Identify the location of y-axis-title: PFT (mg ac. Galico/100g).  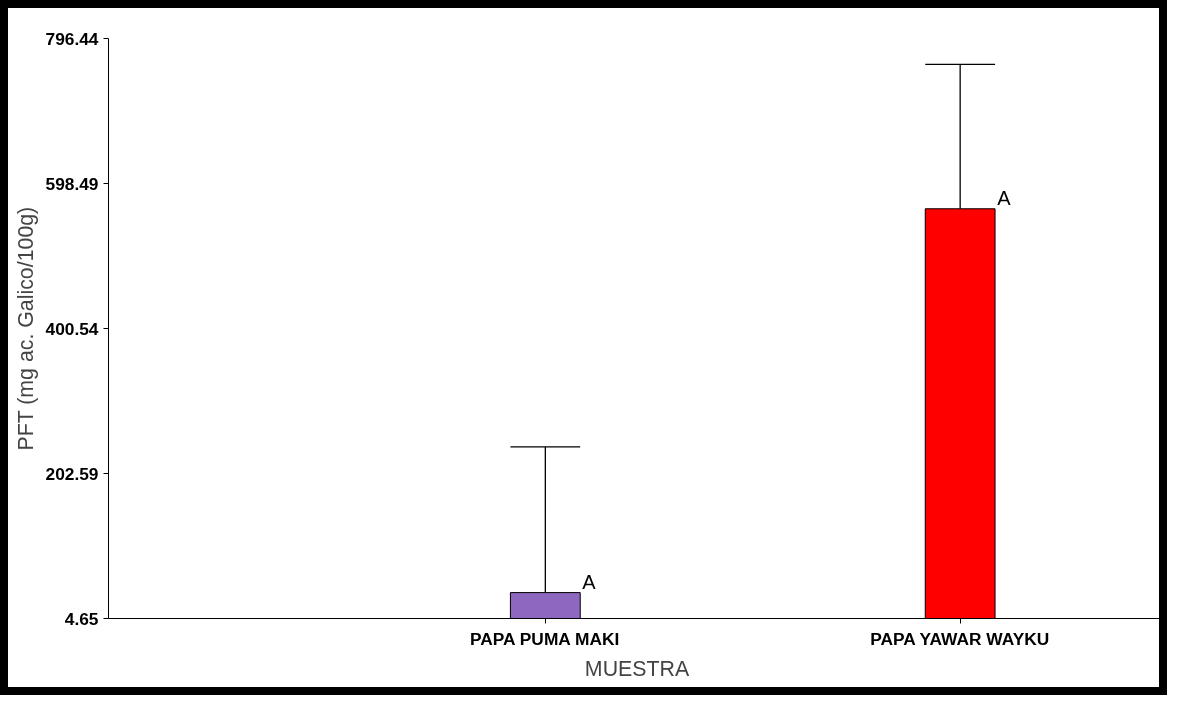
(25, 328).